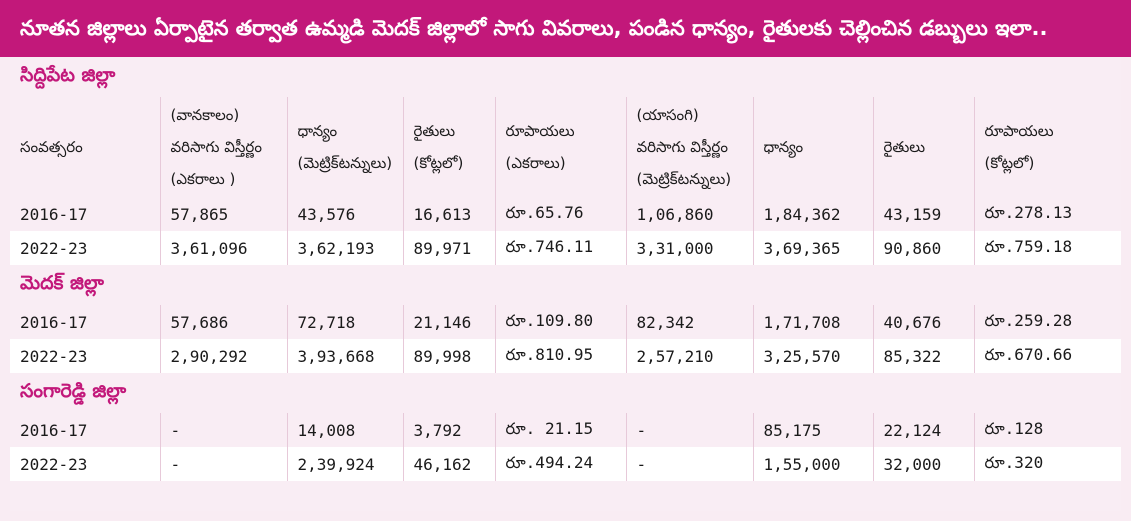 The image size is (1131, 521). I want to click on table-cell: రూ.810.95, so click(561, 356).